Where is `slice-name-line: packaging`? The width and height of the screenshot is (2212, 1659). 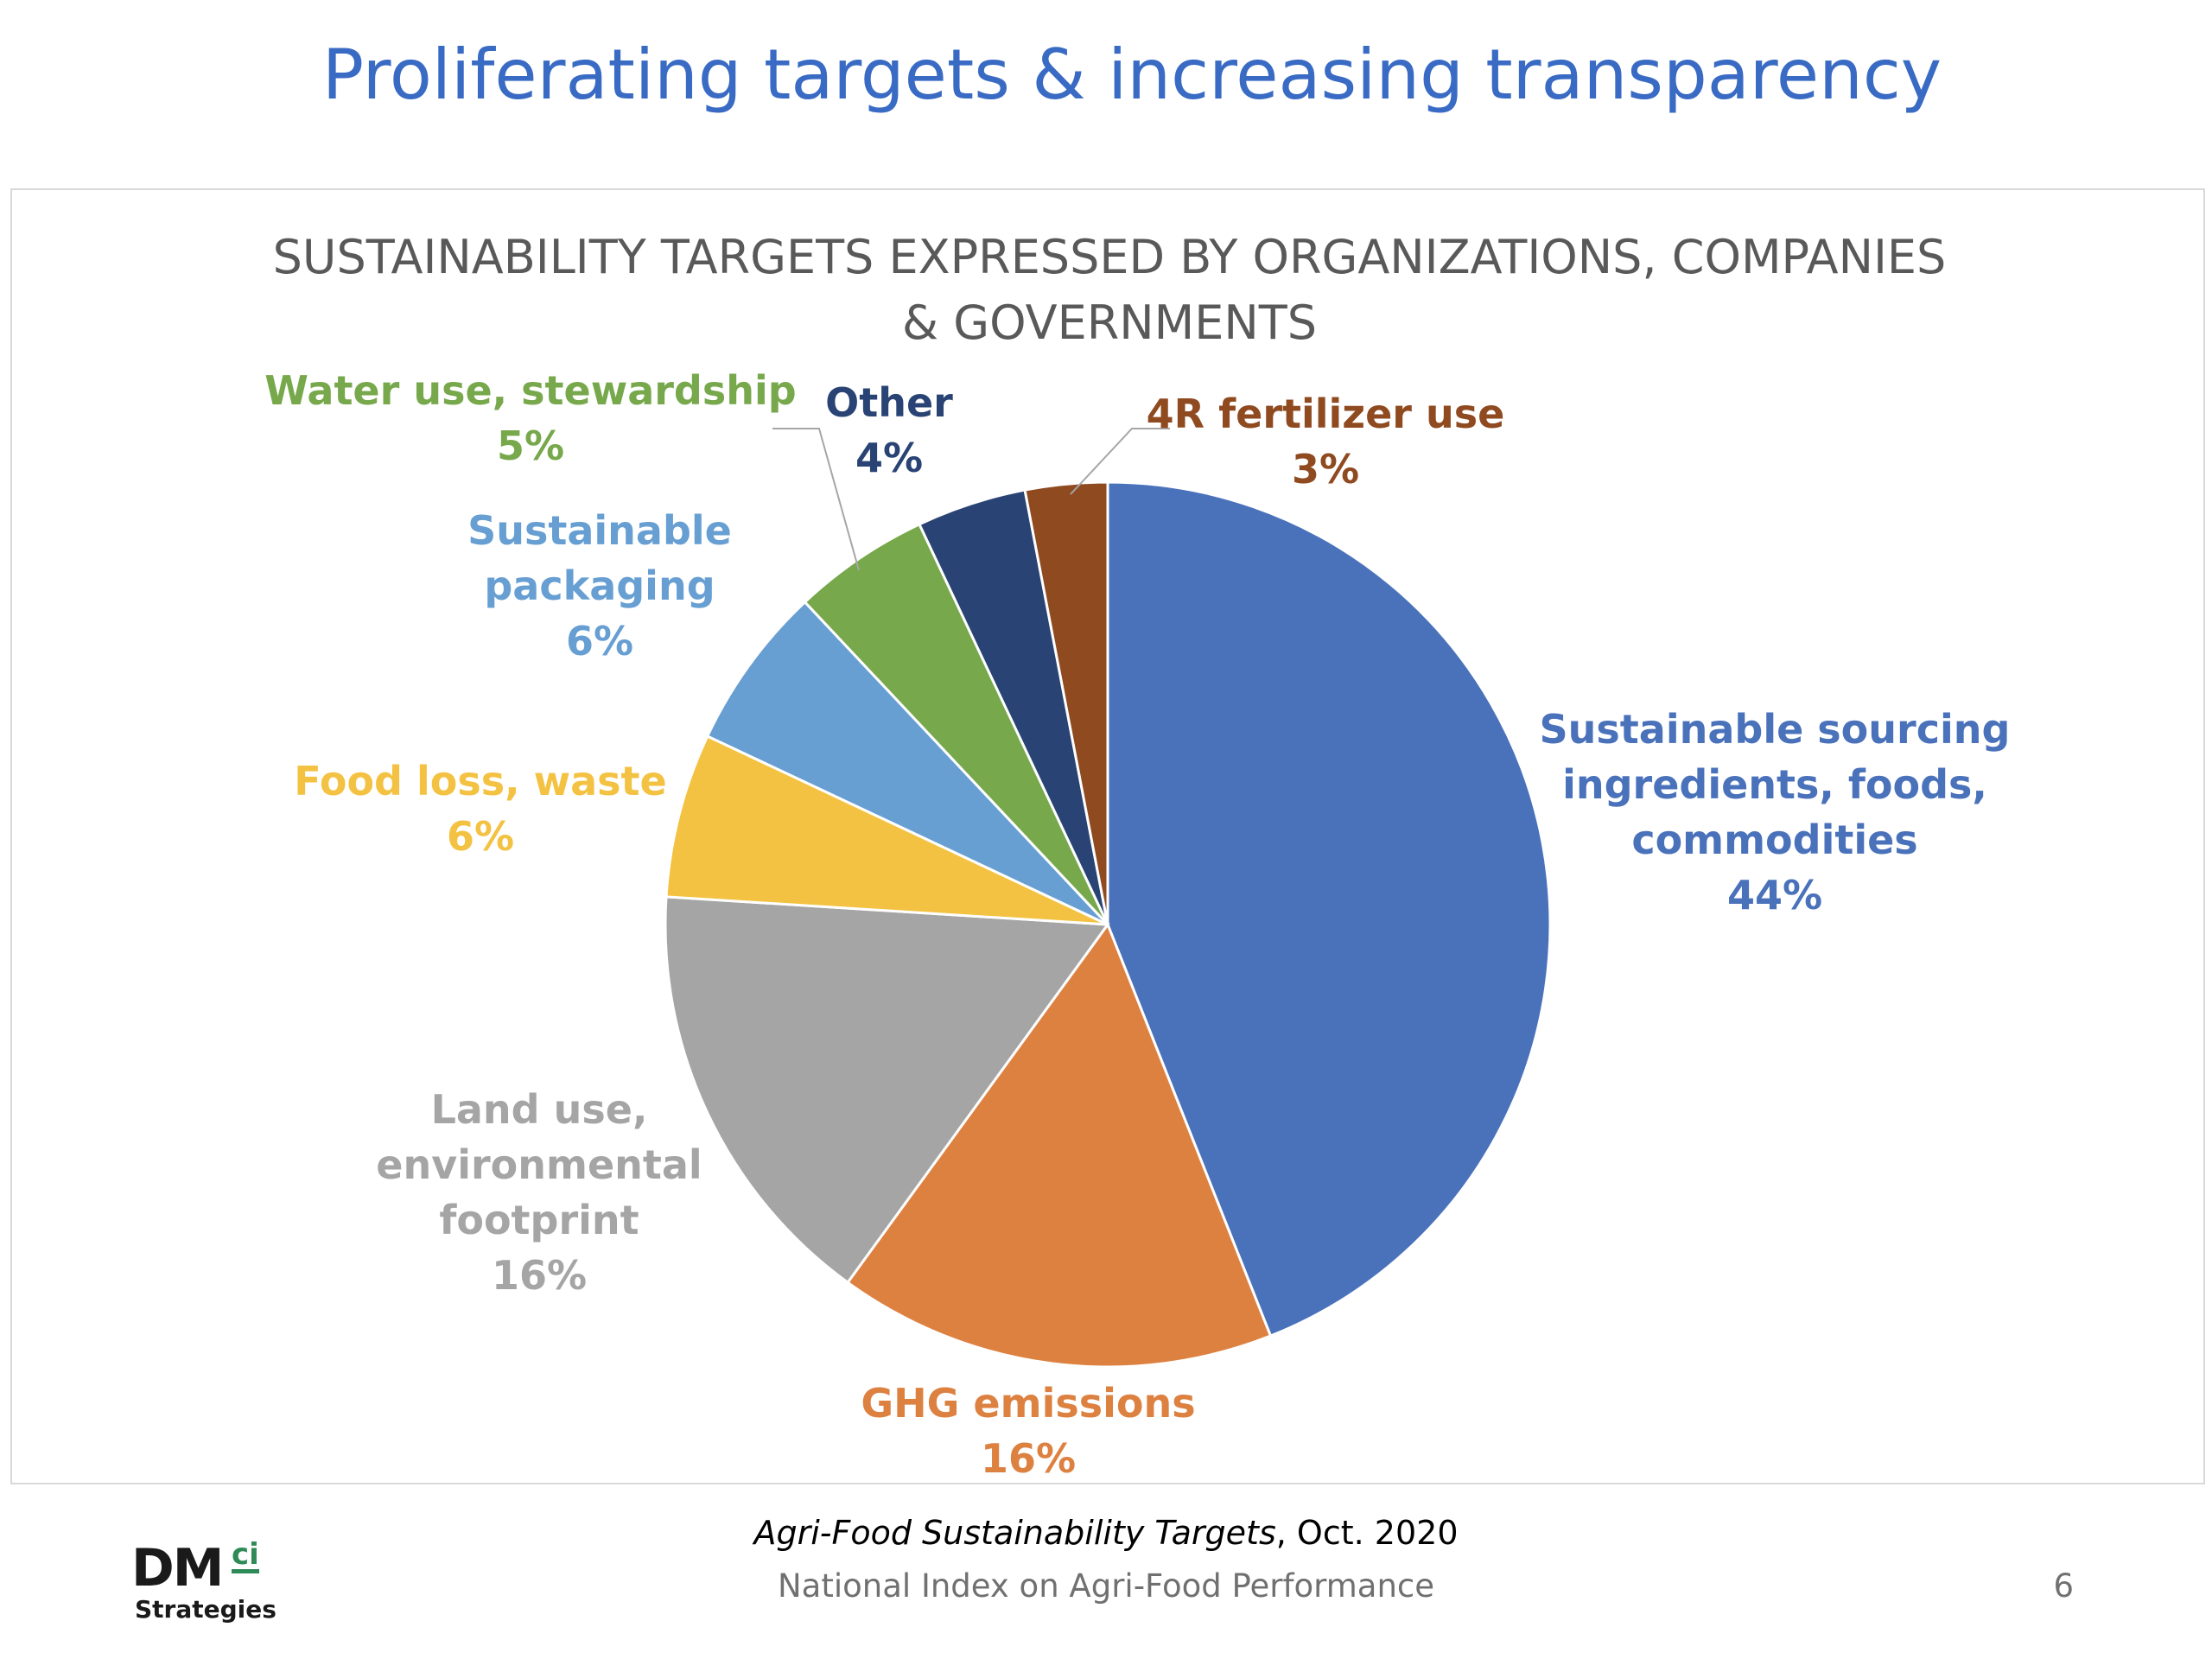
slice-name-line: packaging is located at coordinates (599, 586).